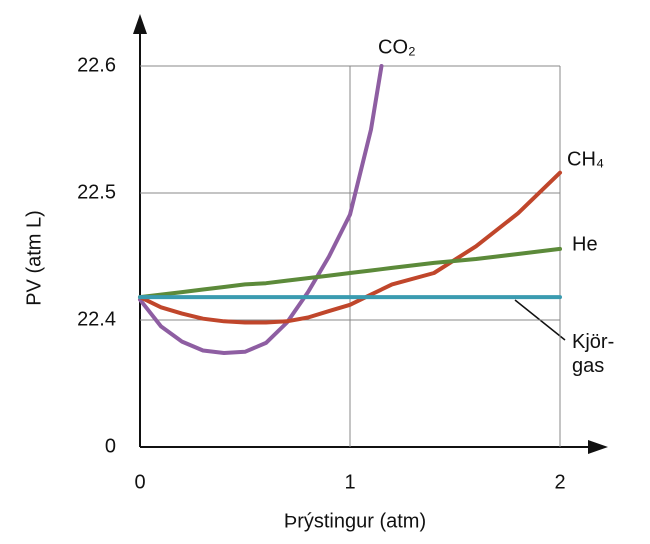 This screenshot has height=544, width=650. I want to click on series-label: CO₂, so click(397, 47).